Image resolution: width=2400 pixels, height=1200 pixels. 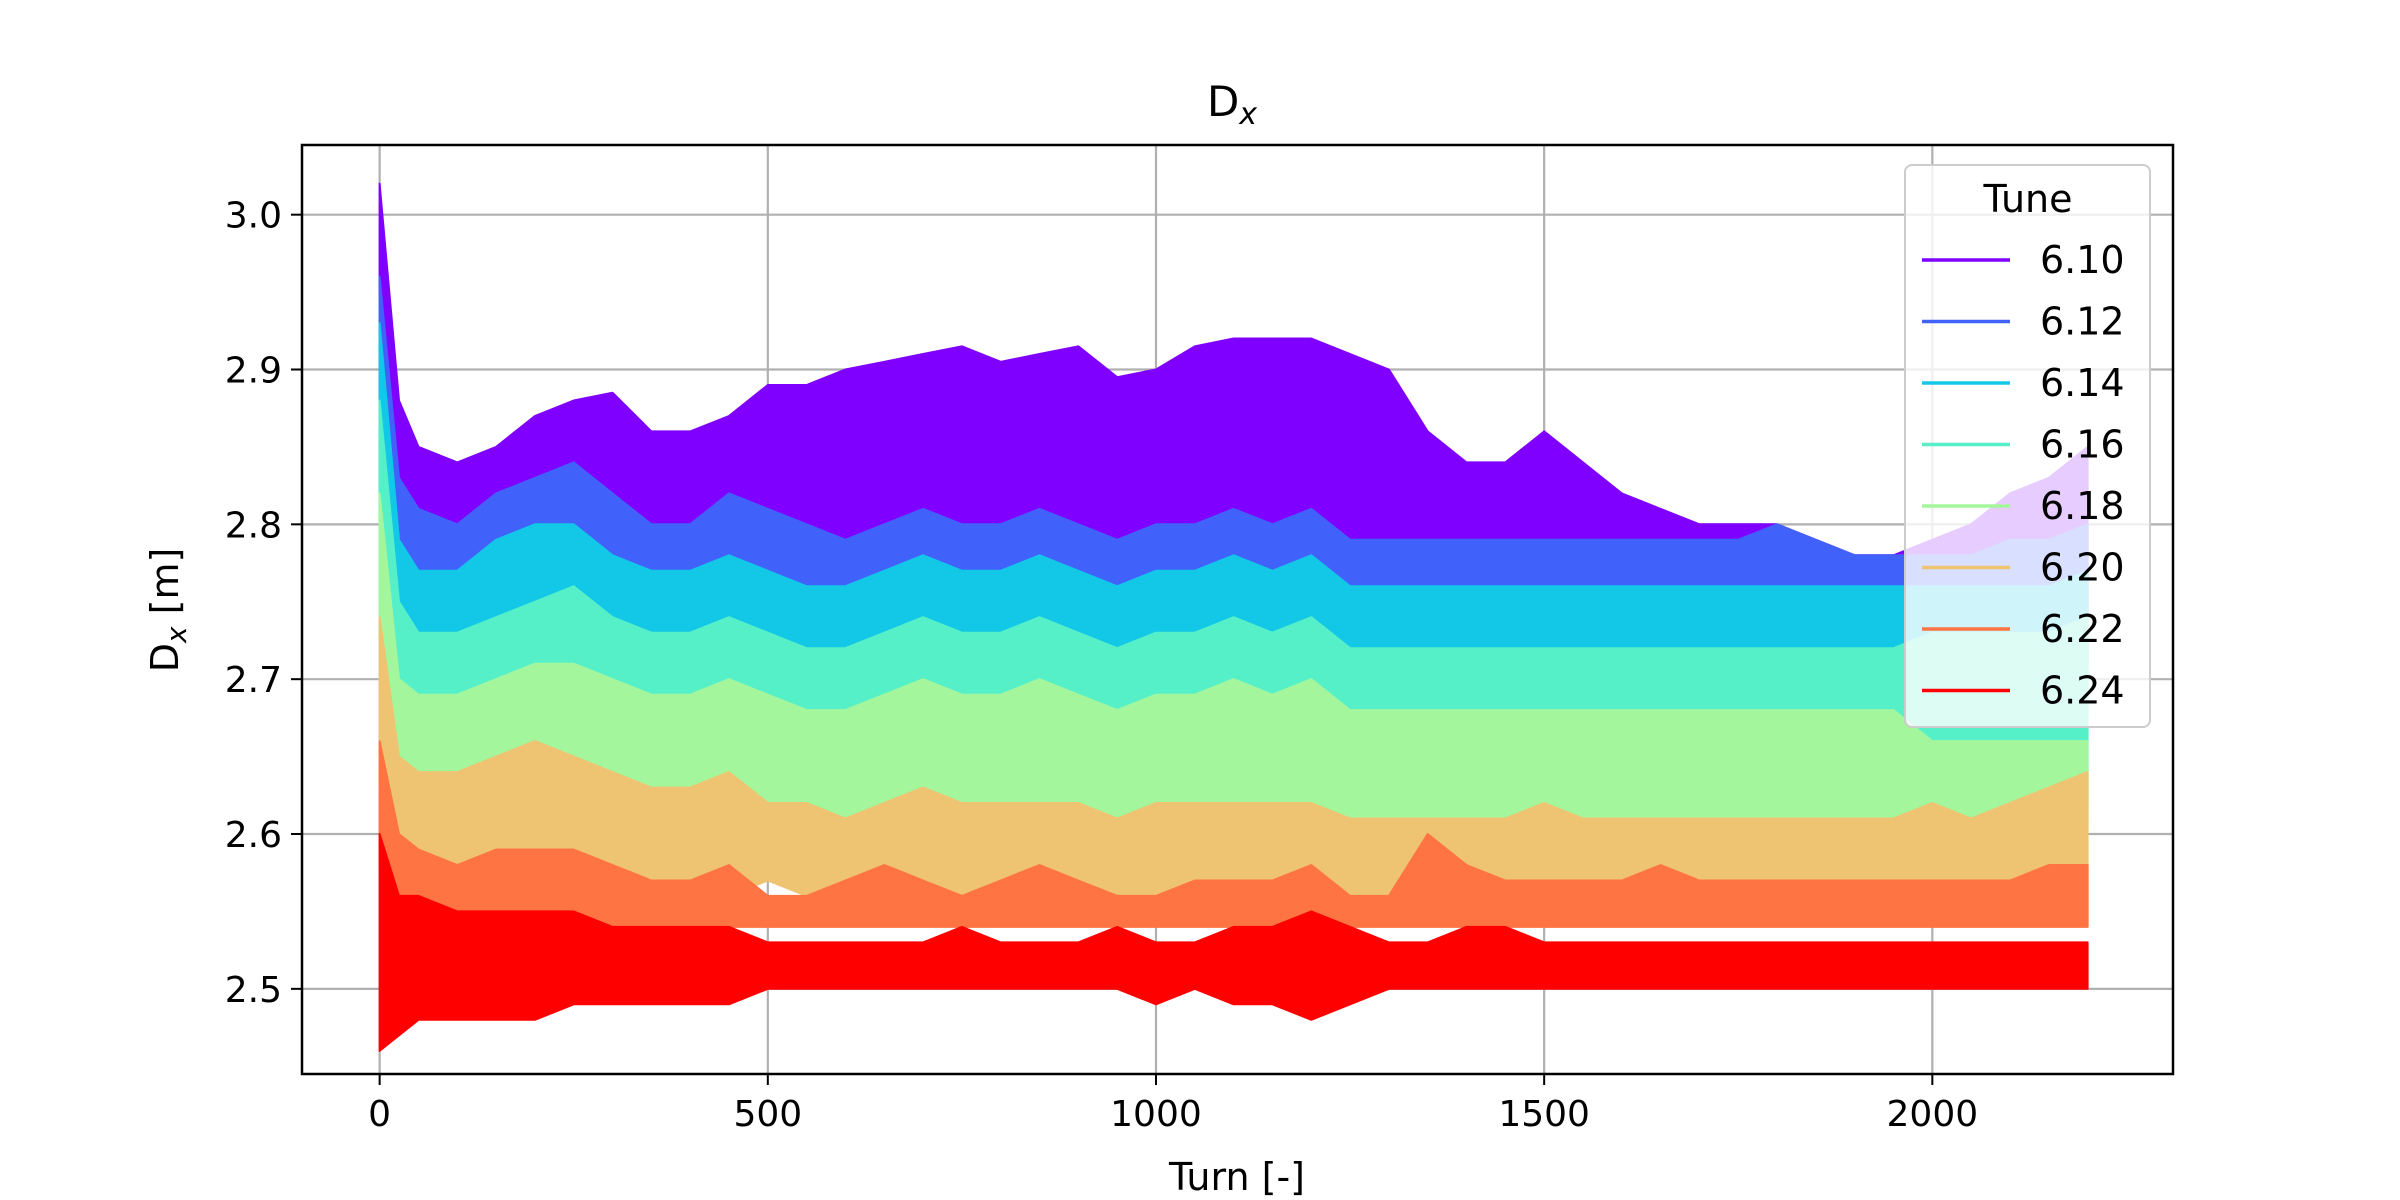 What do you see at coordinates (1232, 104) in the screenshot?
I see `chart-title: Dx` at bounding box center [1232, 104].